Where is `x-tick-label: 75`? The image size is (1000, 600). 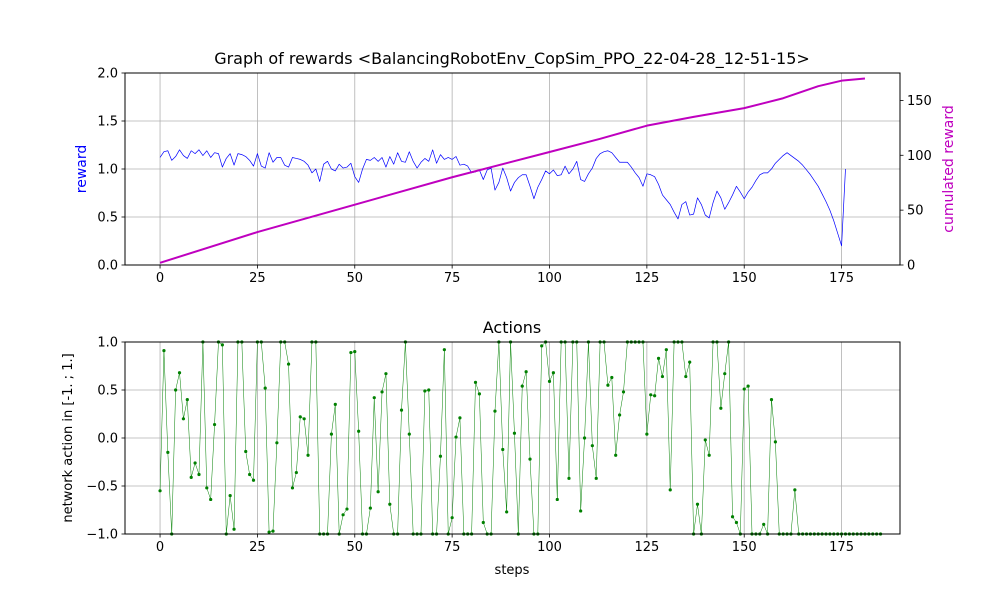 x-tick-label: 75 is located at coordinates (452, 278).